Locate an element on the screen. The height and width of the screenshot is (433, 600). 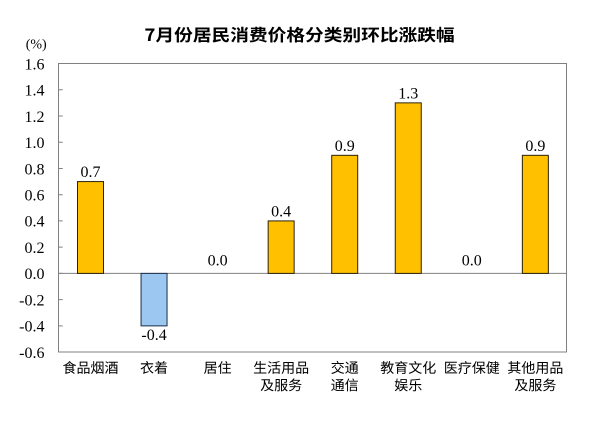
svg-text: 0.8 is located at coordinates (35, 169).